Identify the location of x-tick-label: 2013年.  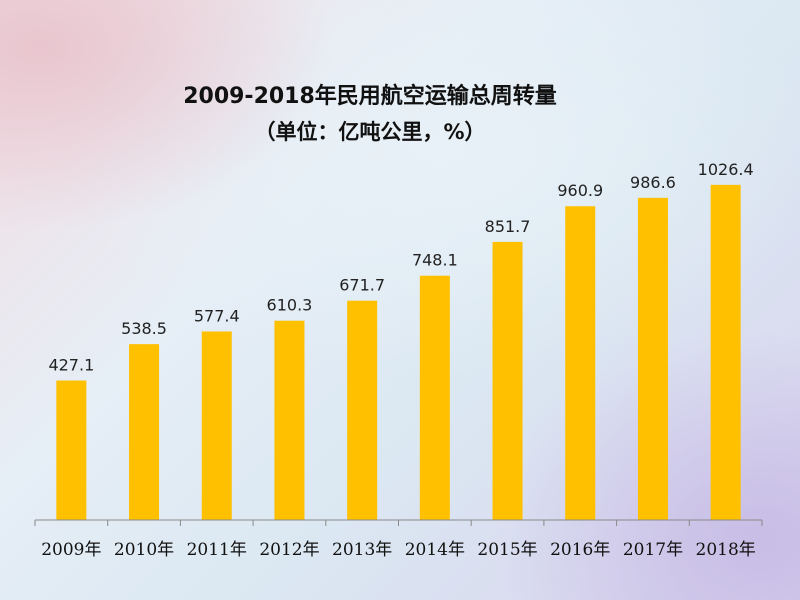
(362, 550).